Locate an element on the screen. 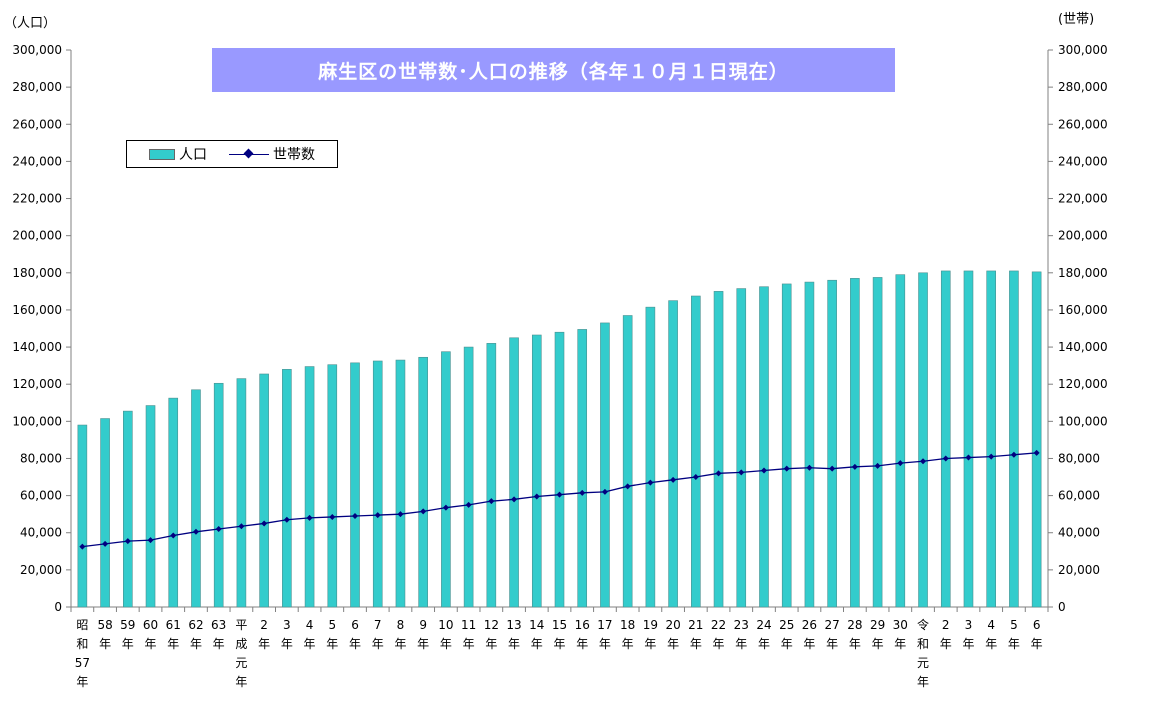 This screenshot has height=702, width=1152. legend: 人口 世帯数 is located at coordinates (232, 154).